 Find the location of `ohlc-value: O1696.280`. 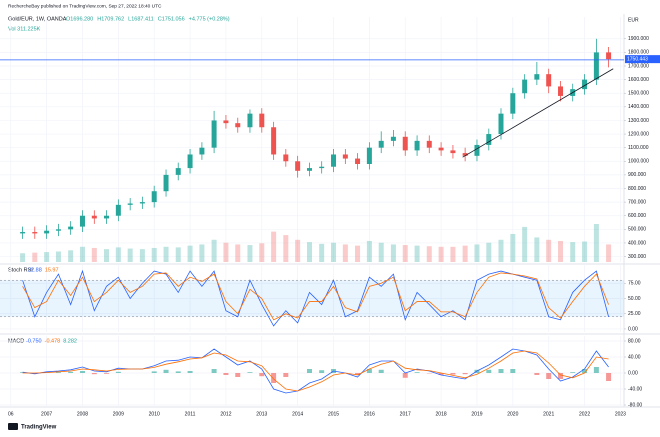

ohlc-value: O1696.280 is located at coordinates (79, 19).